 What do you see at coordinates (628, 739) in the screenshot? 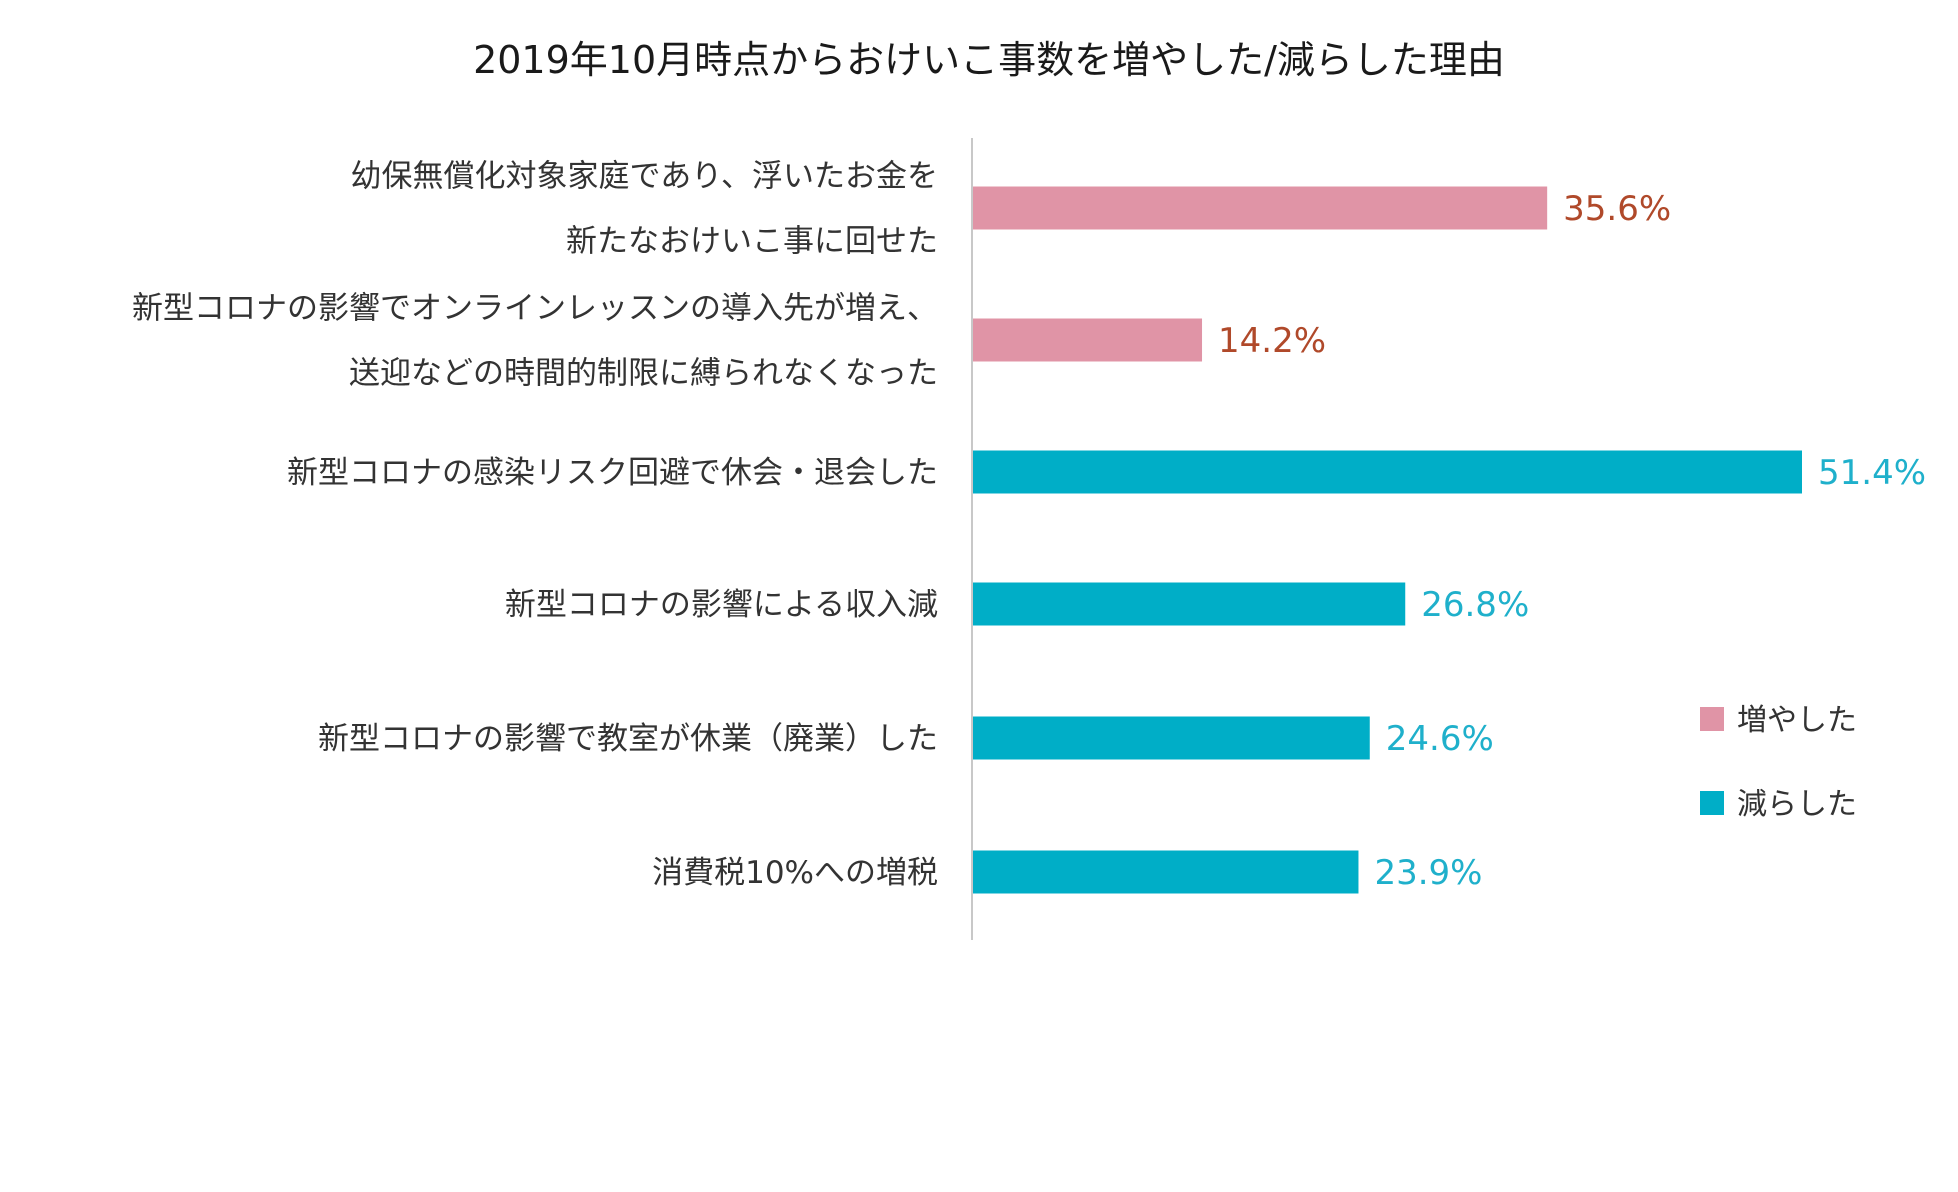
I see `category-label: 新型コロナの影響で教室が休業（廃業）した` at bounding box center [628, 739].